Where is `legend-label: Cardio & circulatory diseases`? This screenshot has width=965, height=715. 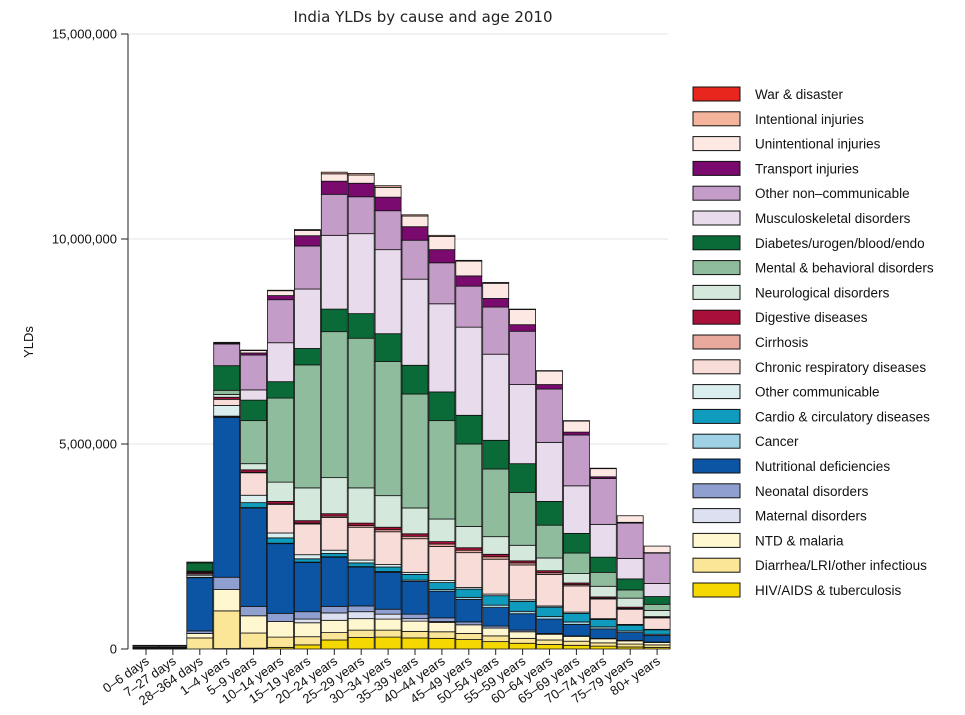 legend-label: Cardio & circulatory diseases is located at coordinates (842, 416).